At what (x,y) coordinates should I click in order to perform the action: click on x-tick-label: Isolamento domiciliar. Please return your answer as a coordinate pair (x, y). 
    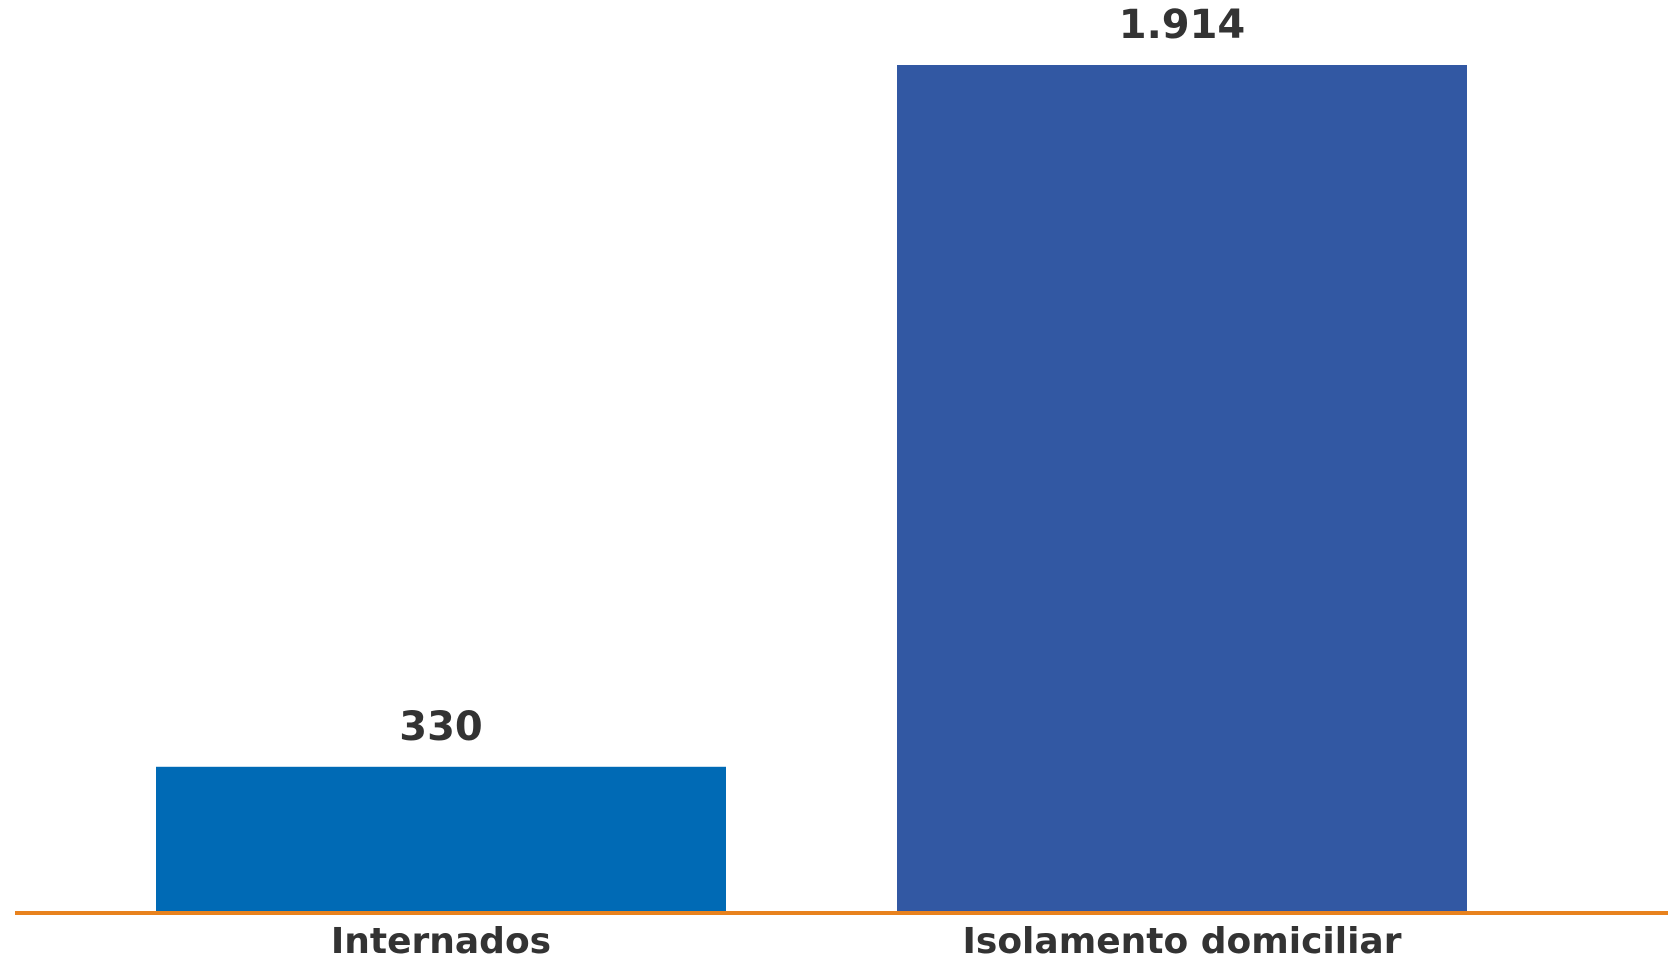
    Looking at the image, I should click on (1182, 941).